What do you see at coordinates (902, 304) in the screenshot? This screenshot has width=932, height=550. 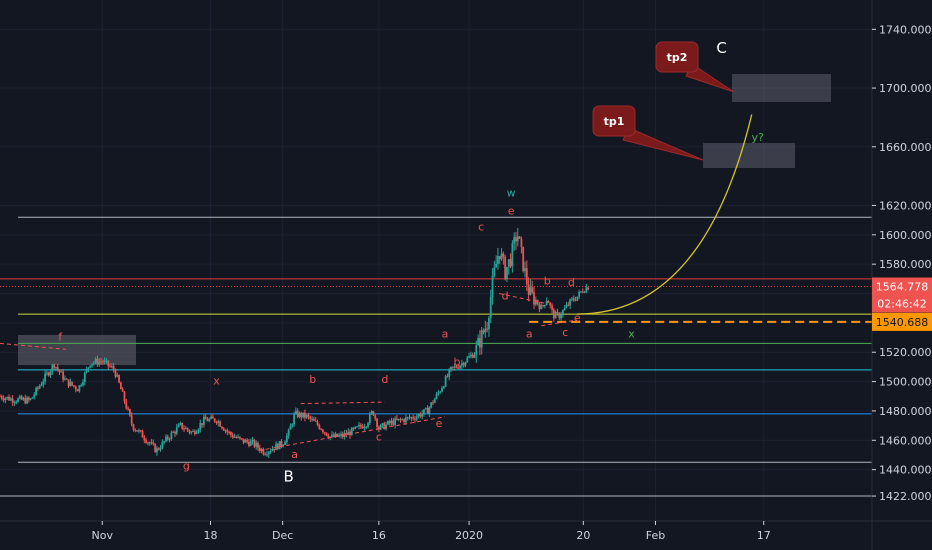 I see `countdown-badge` at bounding box center [902, 304].